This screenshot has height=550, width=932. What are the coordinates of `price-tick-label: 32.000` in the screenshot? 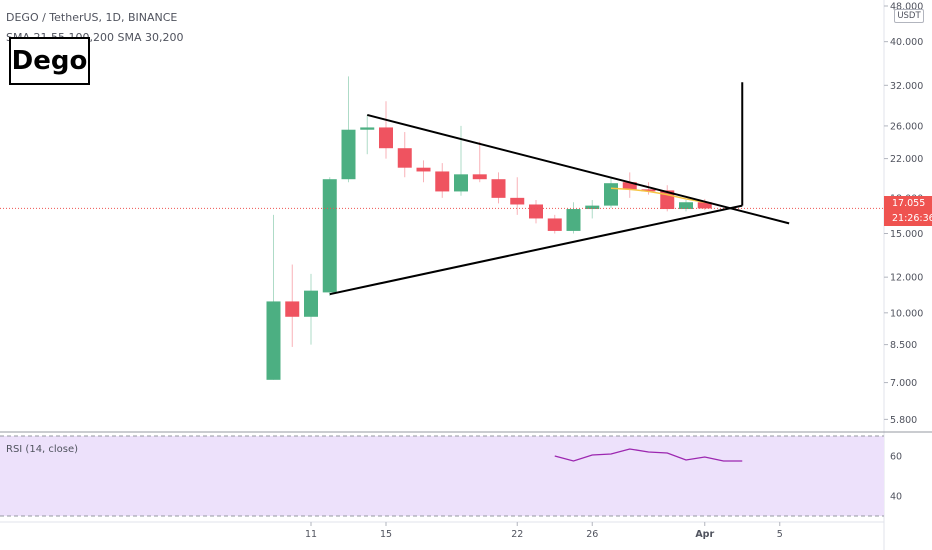 It's located at (906, 86).